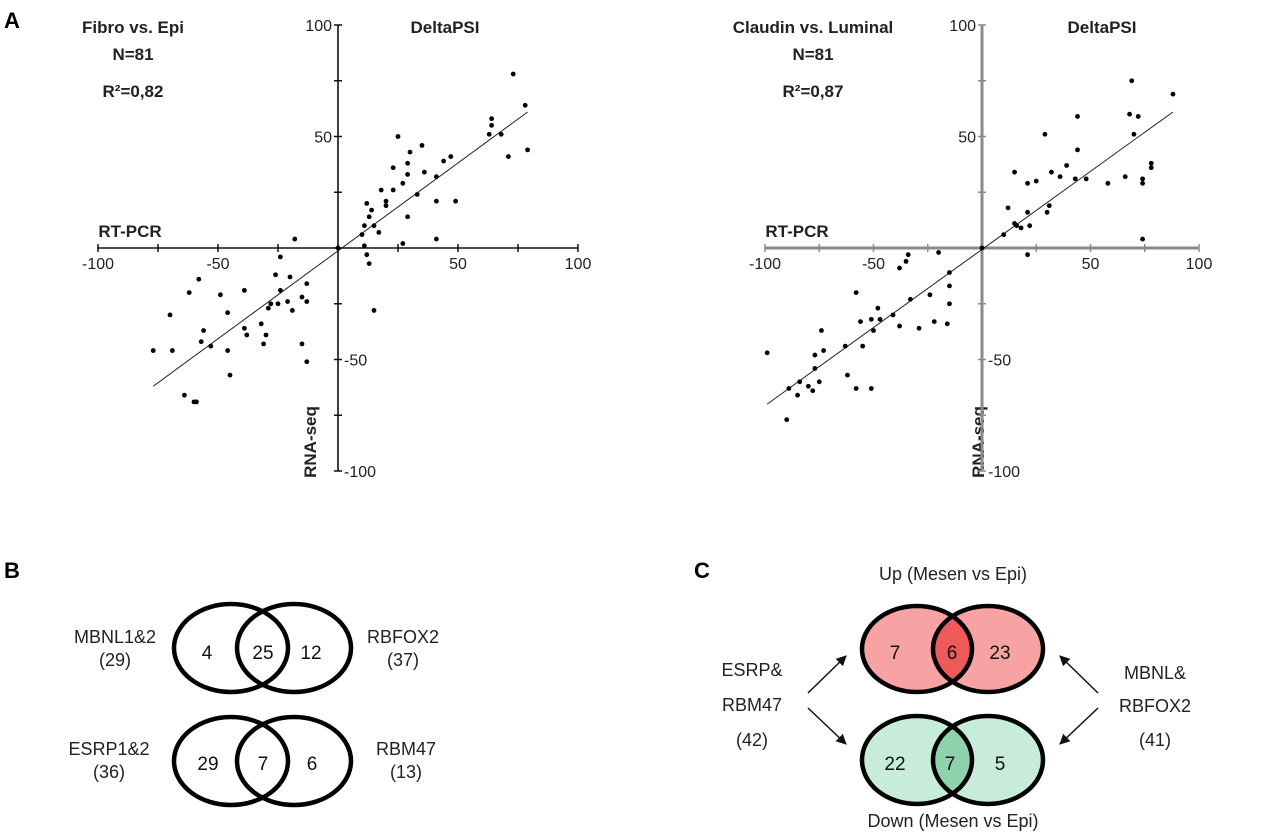  I want to click on right-group-label-1: MBNL&, so click(1155, 673).